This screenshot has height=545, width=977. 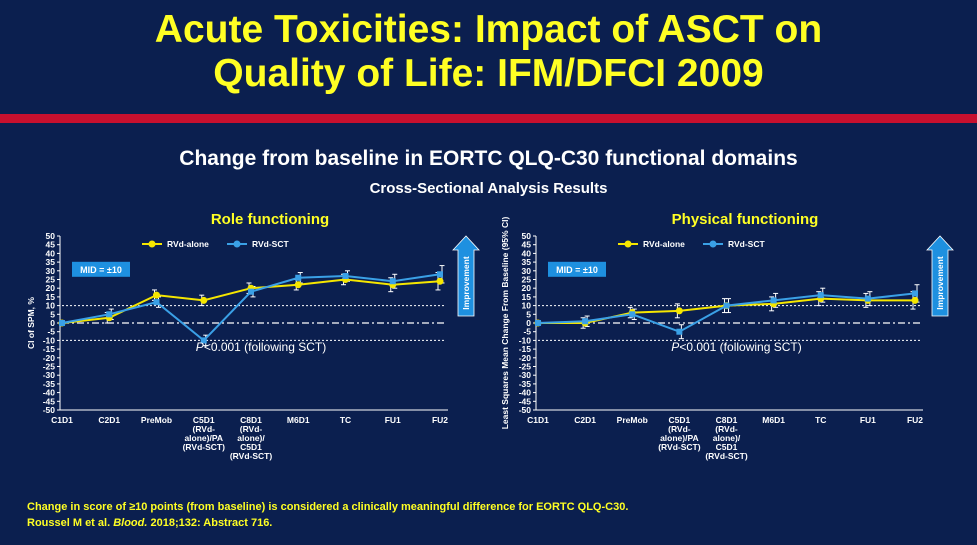 I want to click on chart0-y-tick-label: -5, so click(x=51, y=332).